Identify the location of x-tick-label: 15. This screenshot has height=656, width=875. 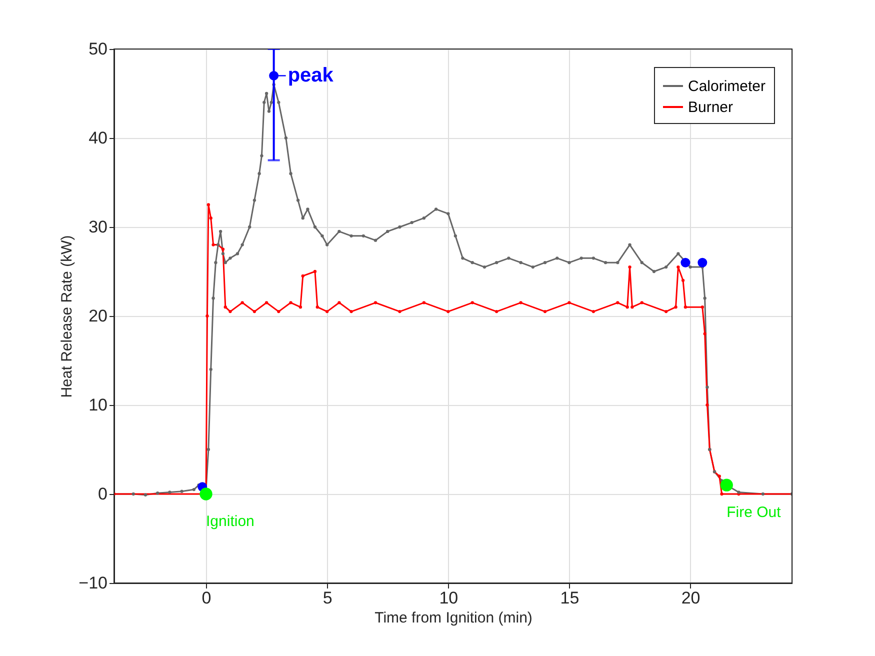
(570, 598).